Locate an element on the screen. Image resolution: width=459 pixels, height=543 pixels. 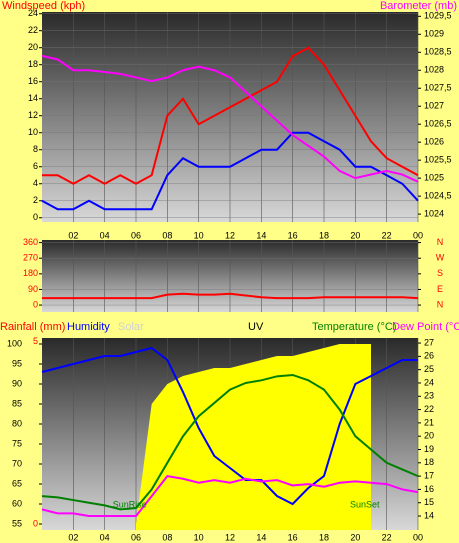
y2-tick-label: E is located at coordinates (440, 289).